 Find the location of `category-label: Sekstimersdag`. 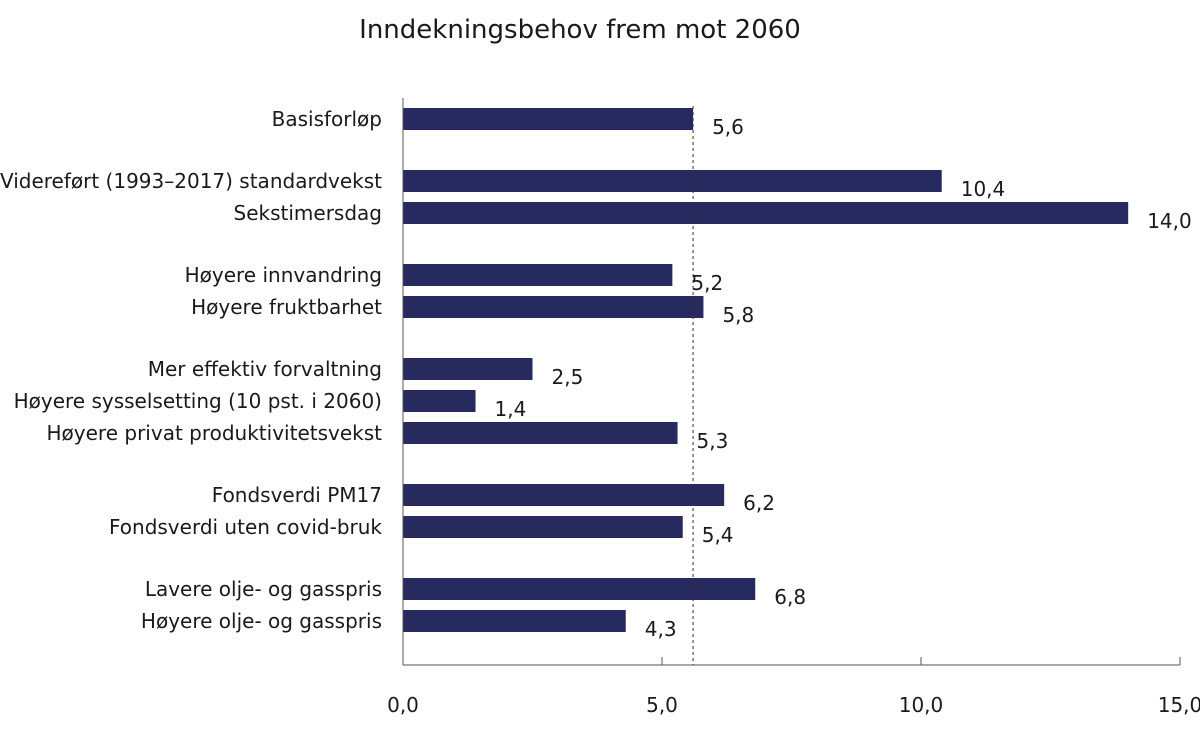

category-label: Sekstimersdag is located at coordinates (308, 213).